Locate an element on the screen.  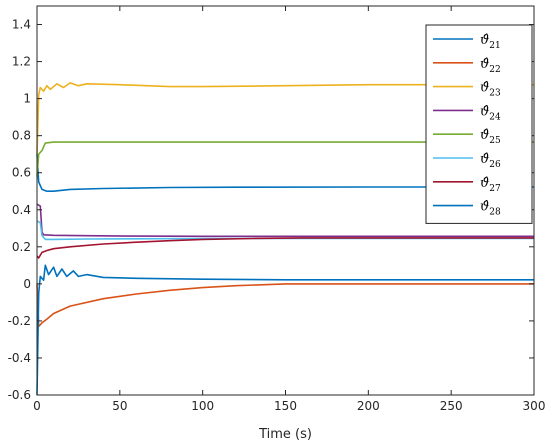
y-tick-label: -0.4 is located at coordinates (19, 358).